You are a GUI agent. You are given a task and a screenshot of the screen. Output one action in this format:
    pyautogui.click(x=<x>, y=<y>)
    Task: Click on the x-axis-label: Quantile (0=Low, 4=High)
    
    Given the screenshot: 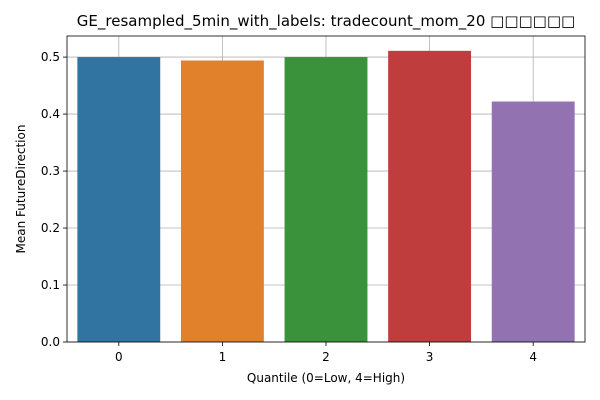 What is the action you would take?
    pyautogui.click(x=326, y=378)
    